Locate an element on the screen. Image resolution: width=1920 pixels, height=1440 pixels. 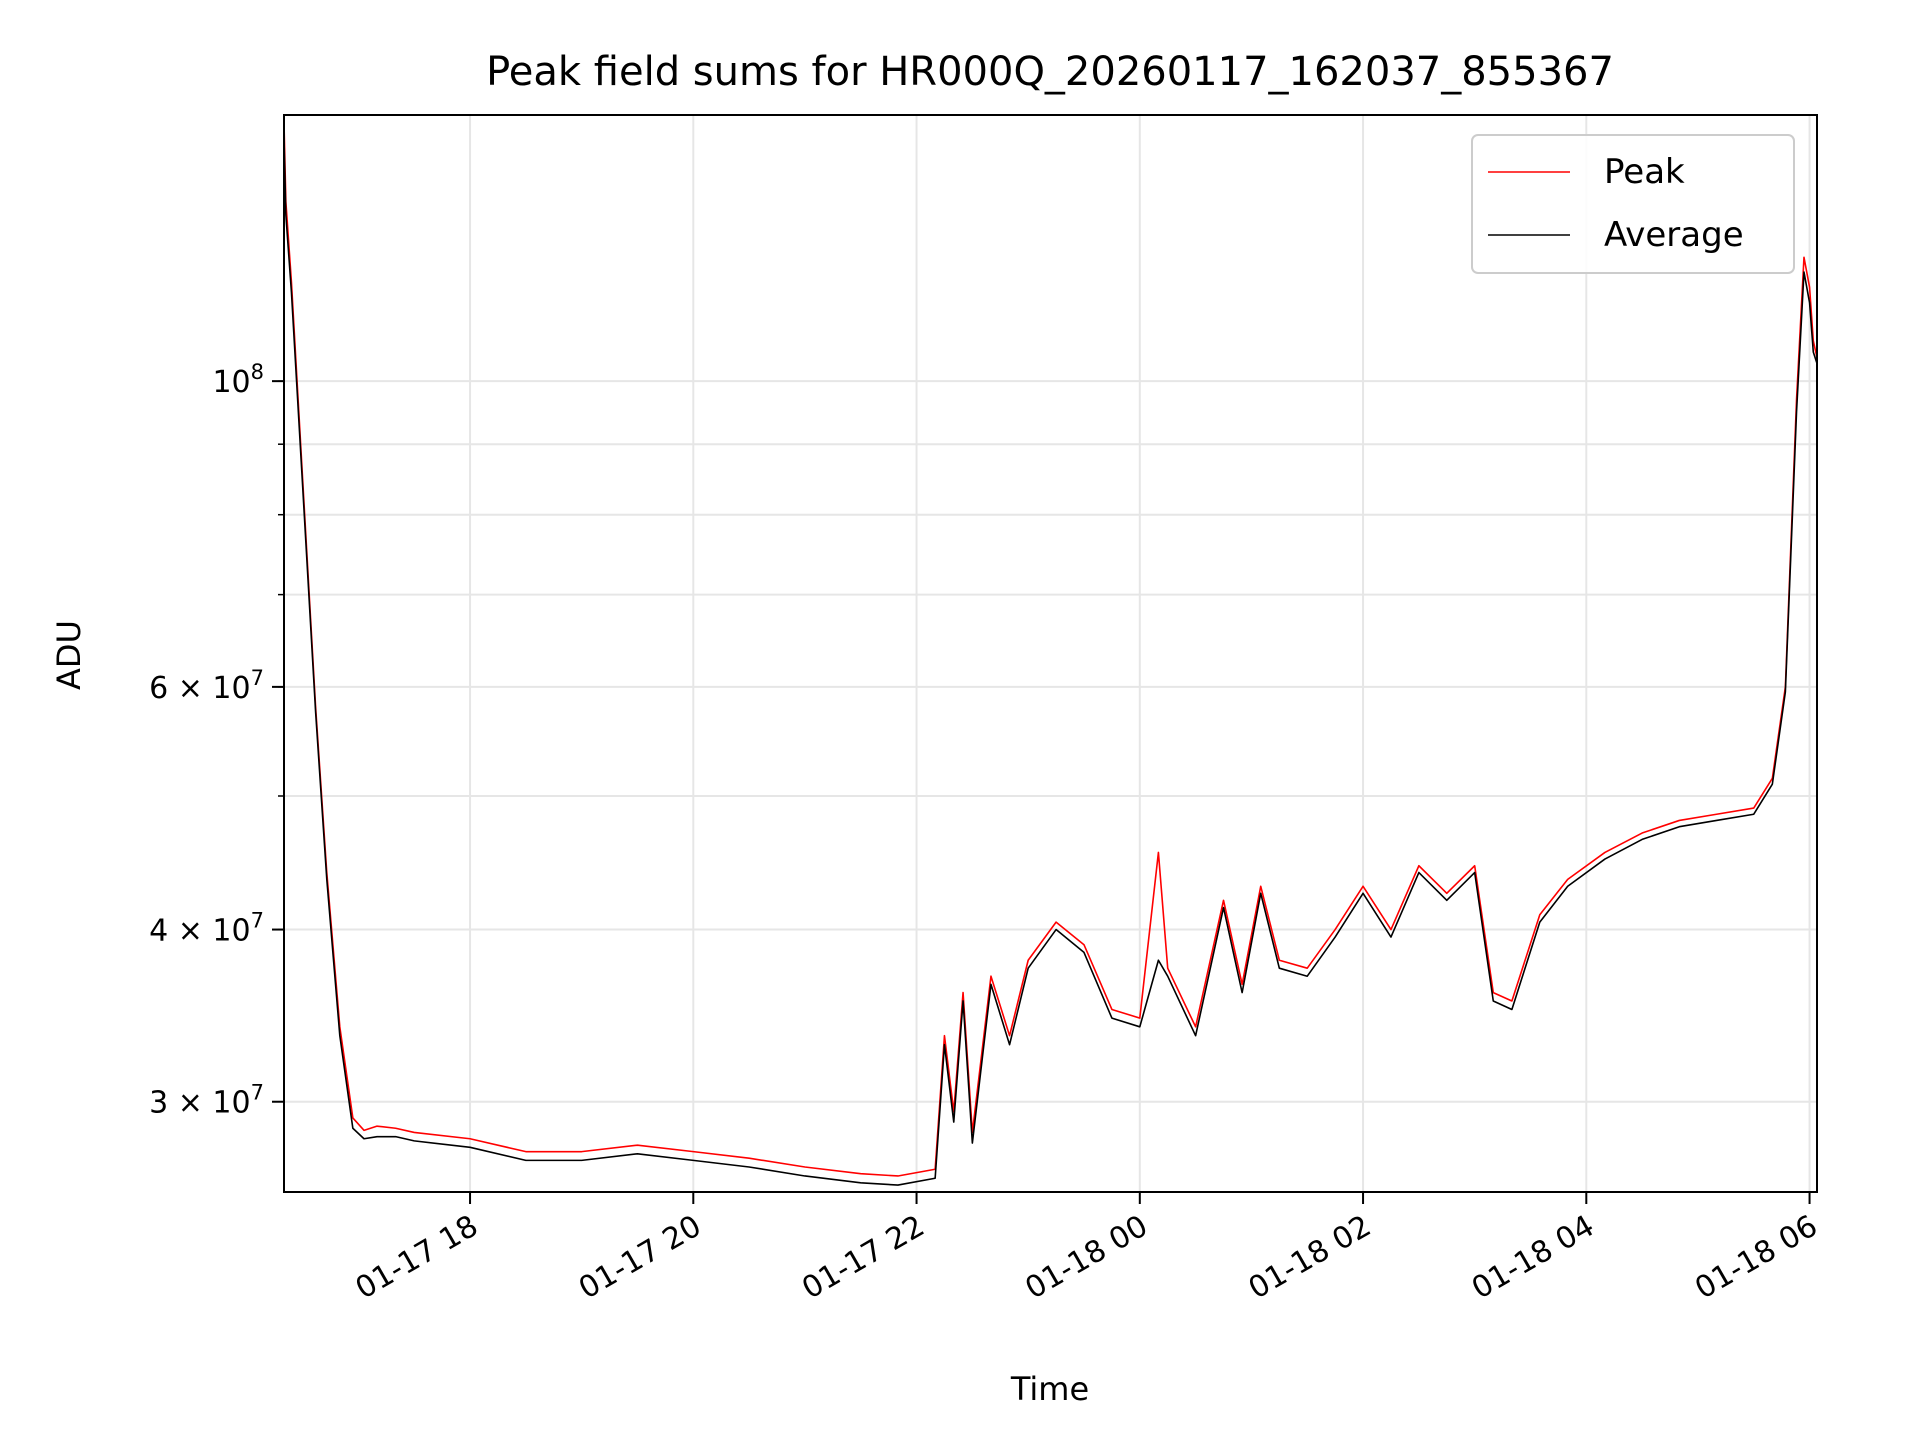
y-tick-label: 6 × 107 is located at coordinates (206, 686).